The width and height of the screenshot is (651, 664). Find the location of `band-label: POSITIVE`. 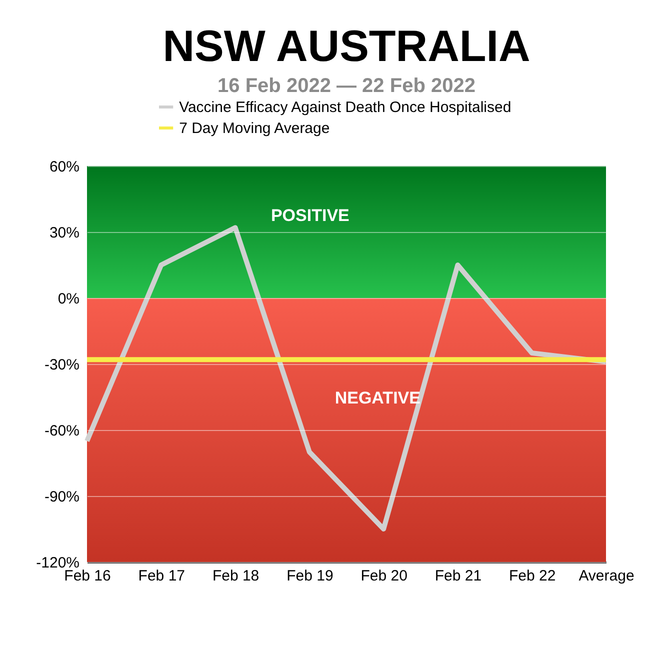

band-label: POSITIVE is located at coordinates (310, 216).